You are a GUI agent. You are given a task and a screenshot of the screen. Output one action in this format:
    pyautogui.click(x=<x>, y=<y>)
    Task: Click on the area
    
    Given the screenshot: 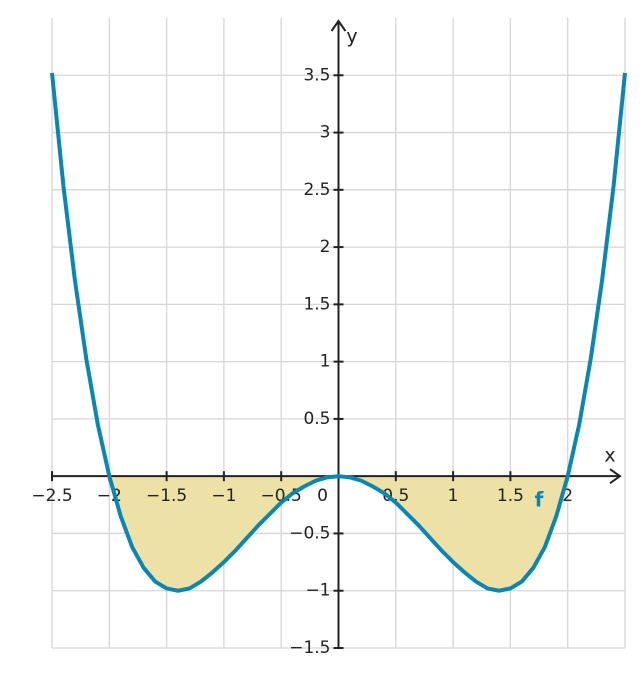 What is the action you would take?
    pyautogui.click(x=338, y=533)
    